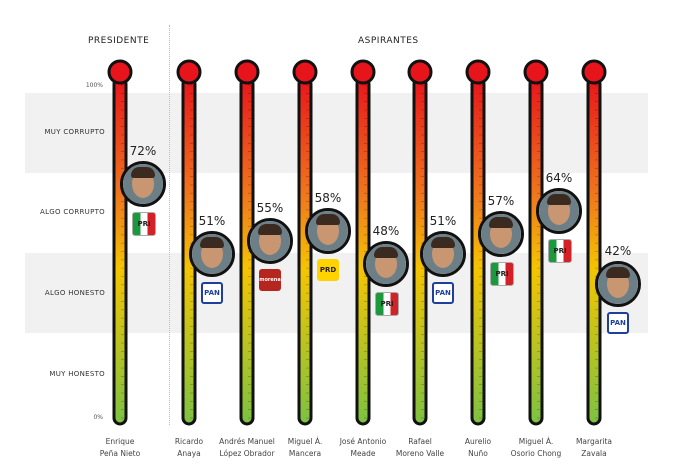 This screenshot has width=700, height=464. I want to click on candidate-name-line: Meade, so click(363, 453).